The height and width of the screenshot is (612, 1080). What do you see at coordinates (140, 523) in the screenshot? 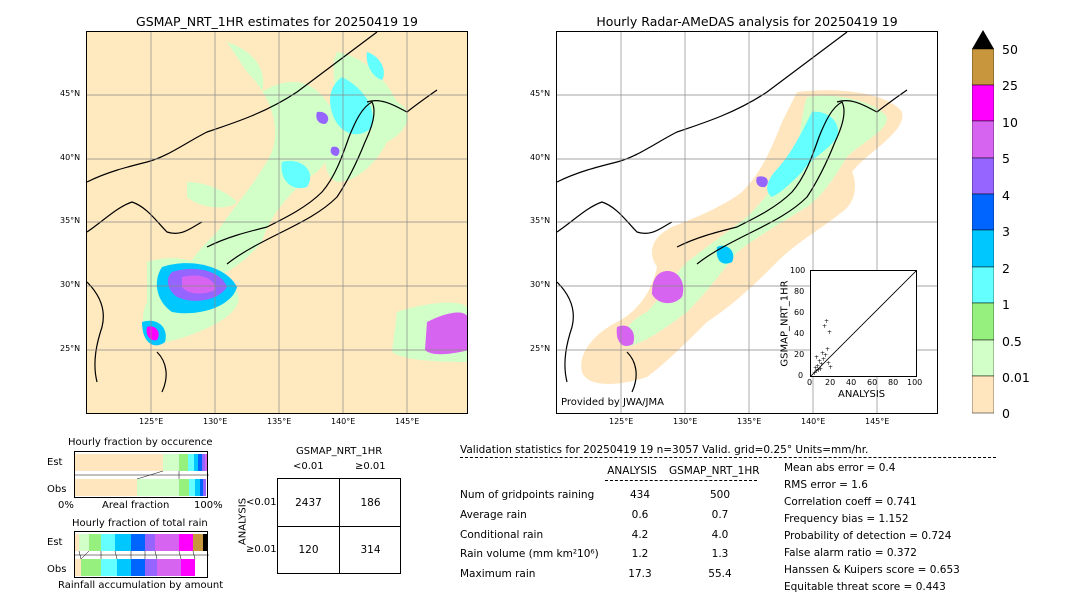
I see `total-rain-title: Hourly fraction of total rain` at bounding box center [140, 523].